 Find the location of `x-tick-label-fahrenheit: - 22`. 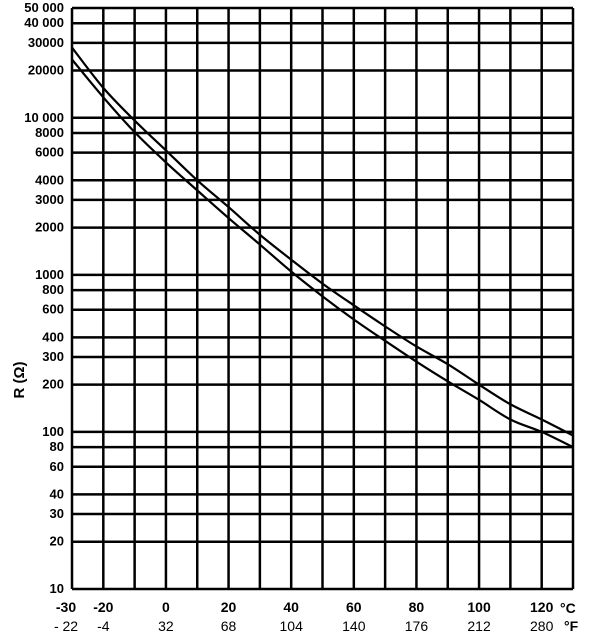

x-tick-label-fahrenheit: - 22 is located at coordinates (66, 625).